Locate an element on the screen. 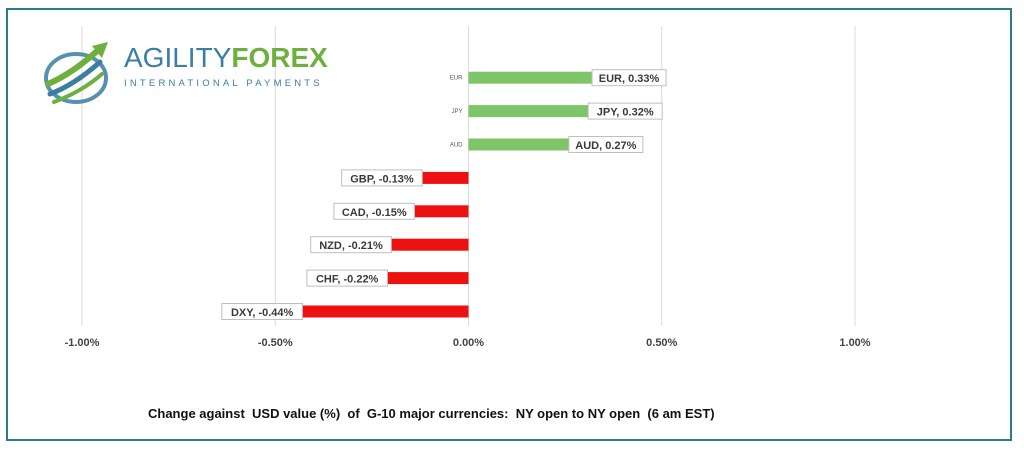 This screenshot has width=1024, height=461. logo-wordmark: AGILITYFOREX is located at coordinates (226, 58).